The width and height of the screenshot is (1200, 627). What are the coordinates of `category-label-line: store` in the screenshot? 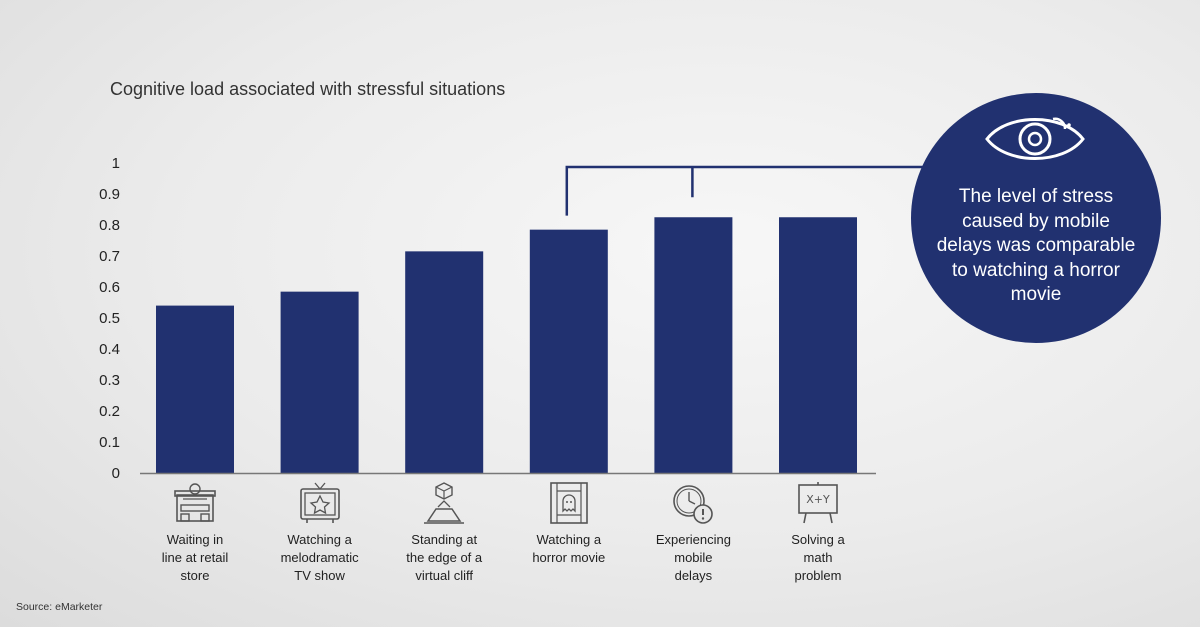 It's located at (195, 575).